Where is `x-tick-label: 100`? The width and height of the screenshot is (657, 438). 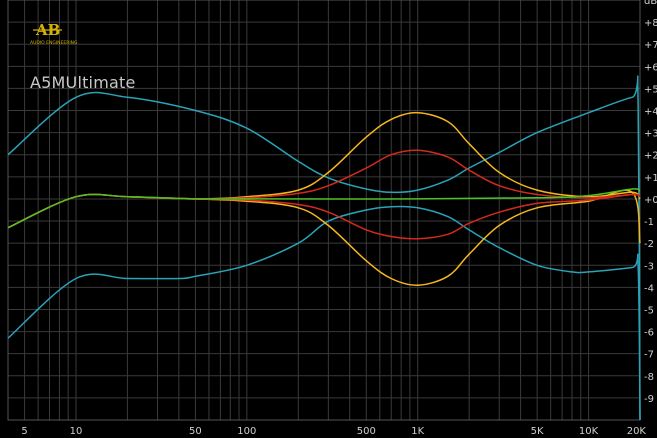
x-tick-label: 100 is located at coordinates (246, 431).